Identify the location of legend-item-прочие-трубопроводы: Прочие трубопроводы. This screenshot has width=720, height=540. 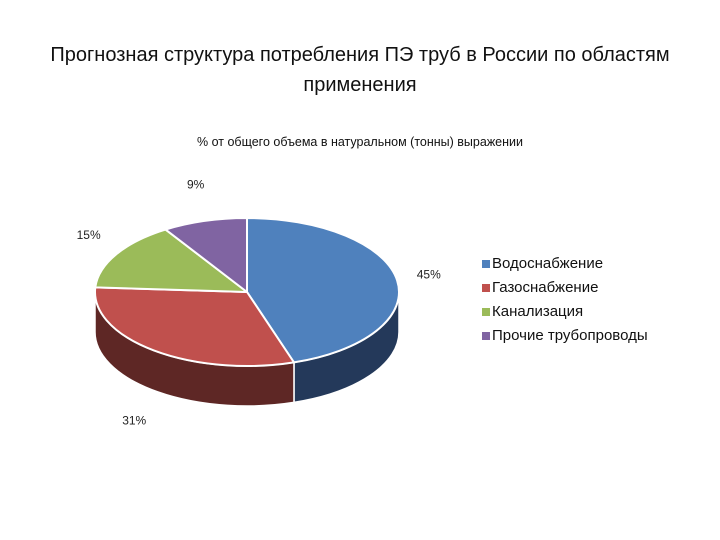
(565, 336).